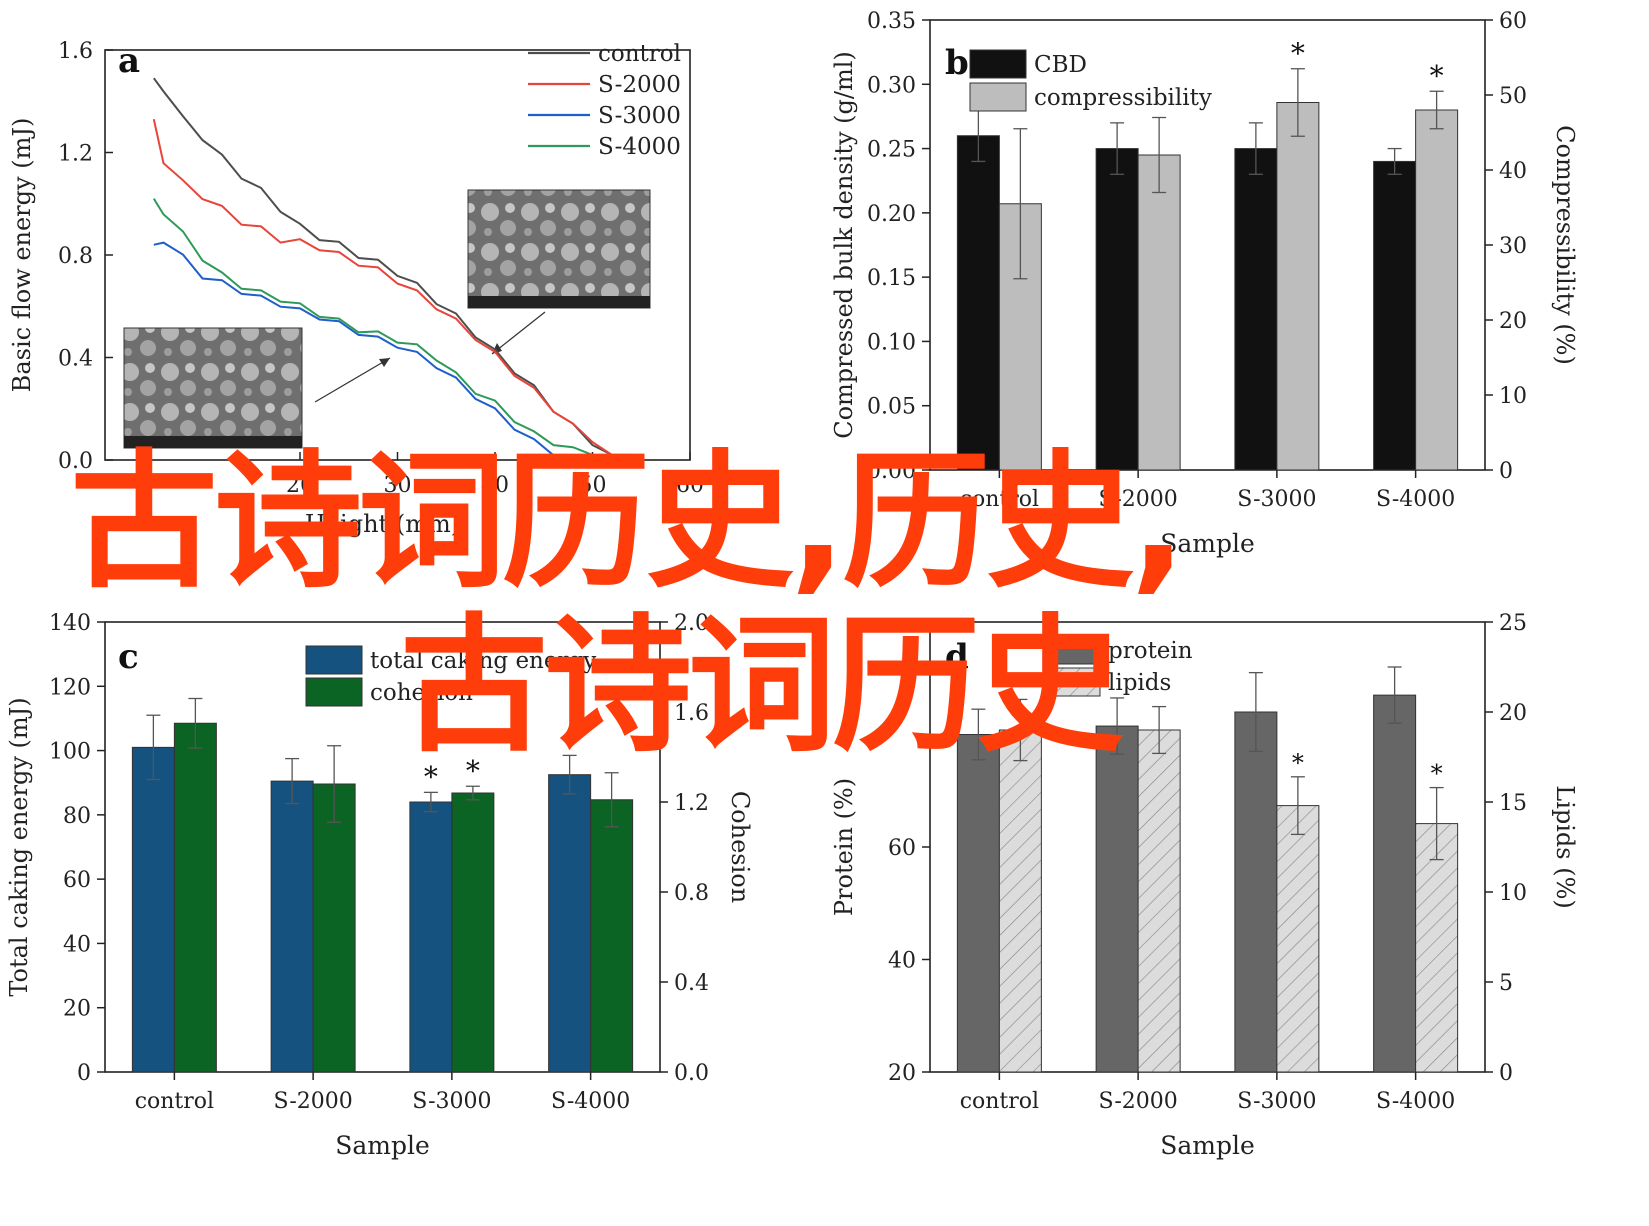  I want to click on legend-swatch-compressibility, so click(998, 97).